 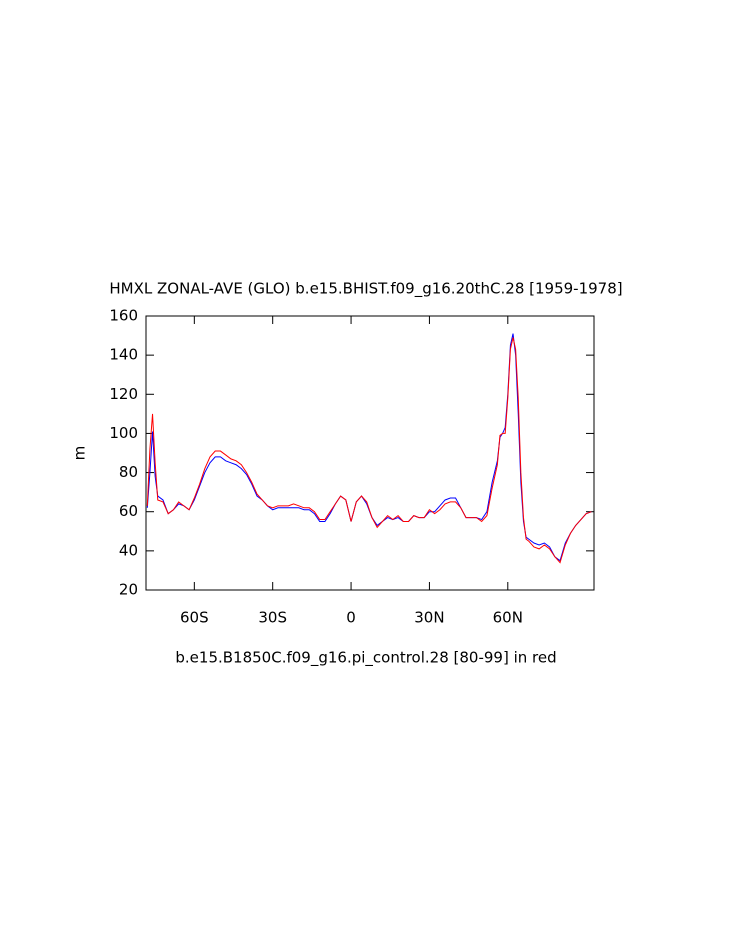 I want to click on series-line, so click(x=369, y=450).